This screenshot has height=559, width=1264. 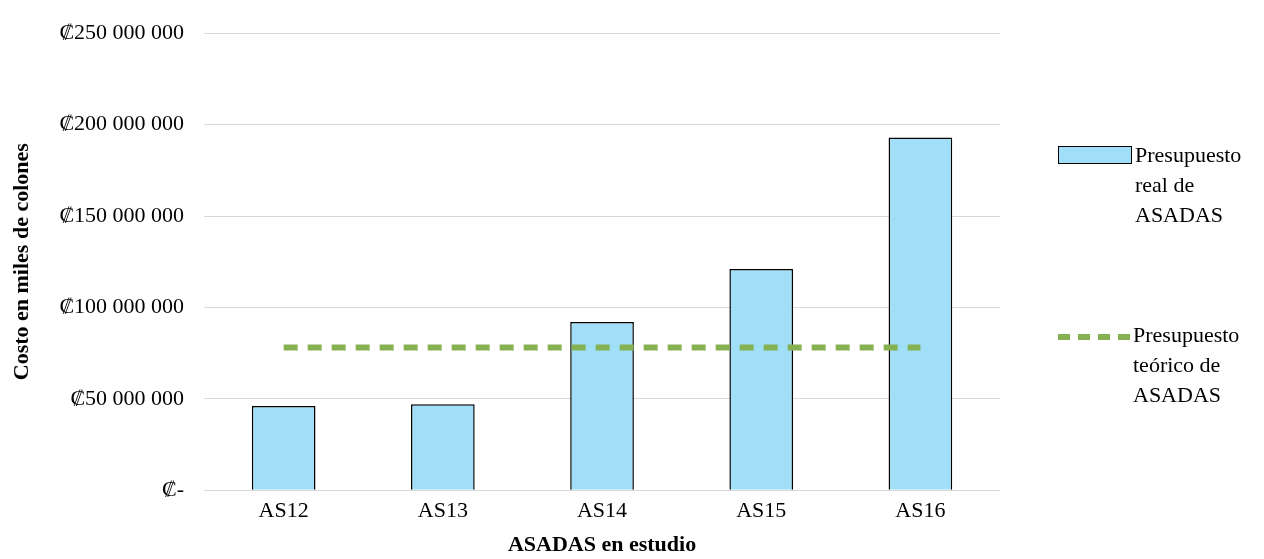 I want to click on legend-label: Presupuesto teórico de ASADAS, so click(x=1187, y=365).